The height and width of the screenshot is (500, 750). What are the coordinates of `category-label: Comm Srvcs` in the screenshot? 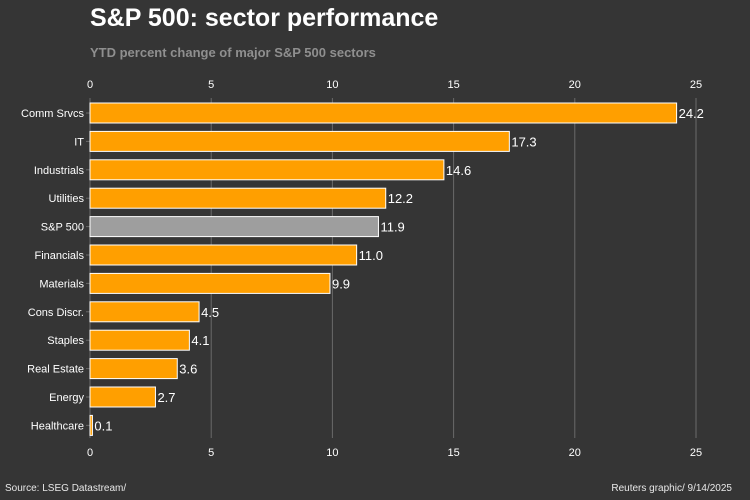 It's located at (52, 114).